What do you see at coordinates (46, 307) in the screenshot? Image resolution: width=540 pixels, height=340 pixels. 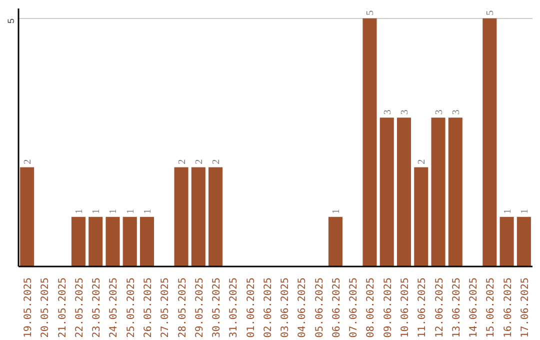 I see `x-tick-label: 20.05.2025` at bounding box center [46, 307].